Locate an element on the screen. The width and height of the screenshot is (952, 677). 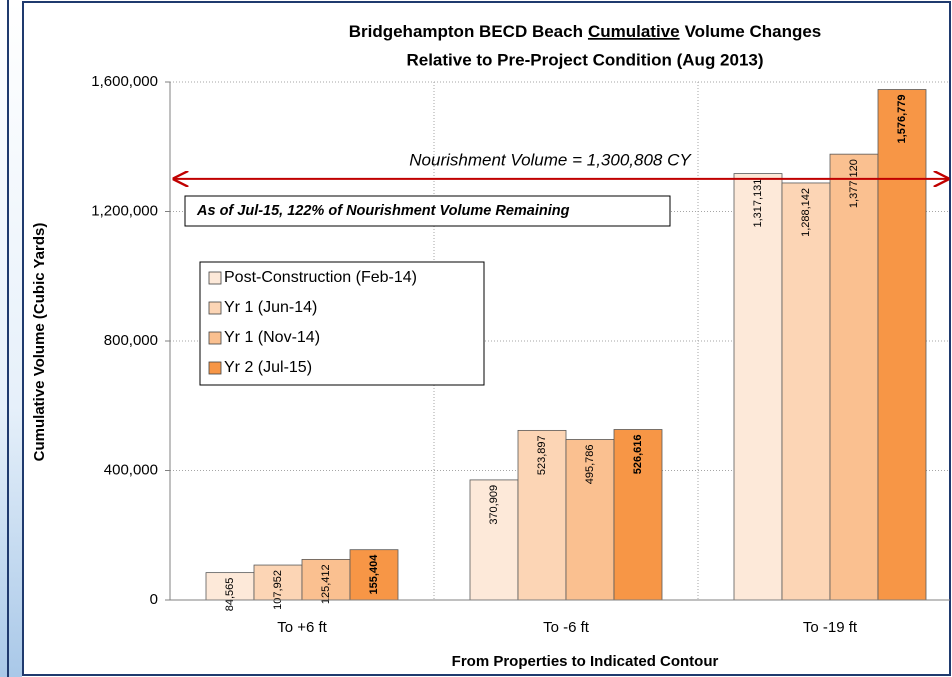
value-label: 1,576,779 is located at coordinates (902, 119).